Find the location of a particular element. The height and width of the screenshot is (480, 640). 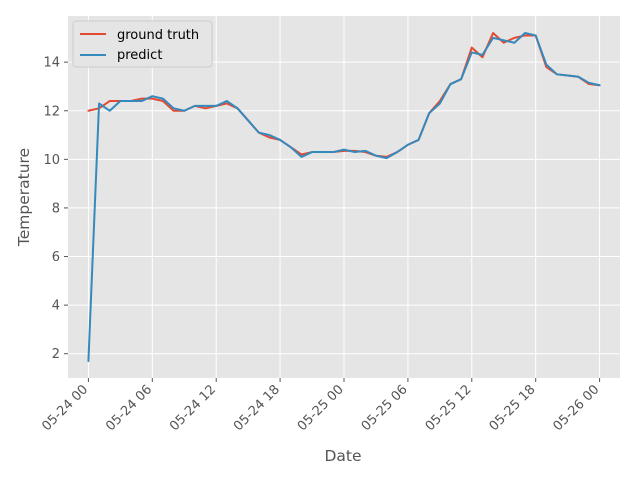

y-tick-label: 4 is located at coordinates (56, 306).